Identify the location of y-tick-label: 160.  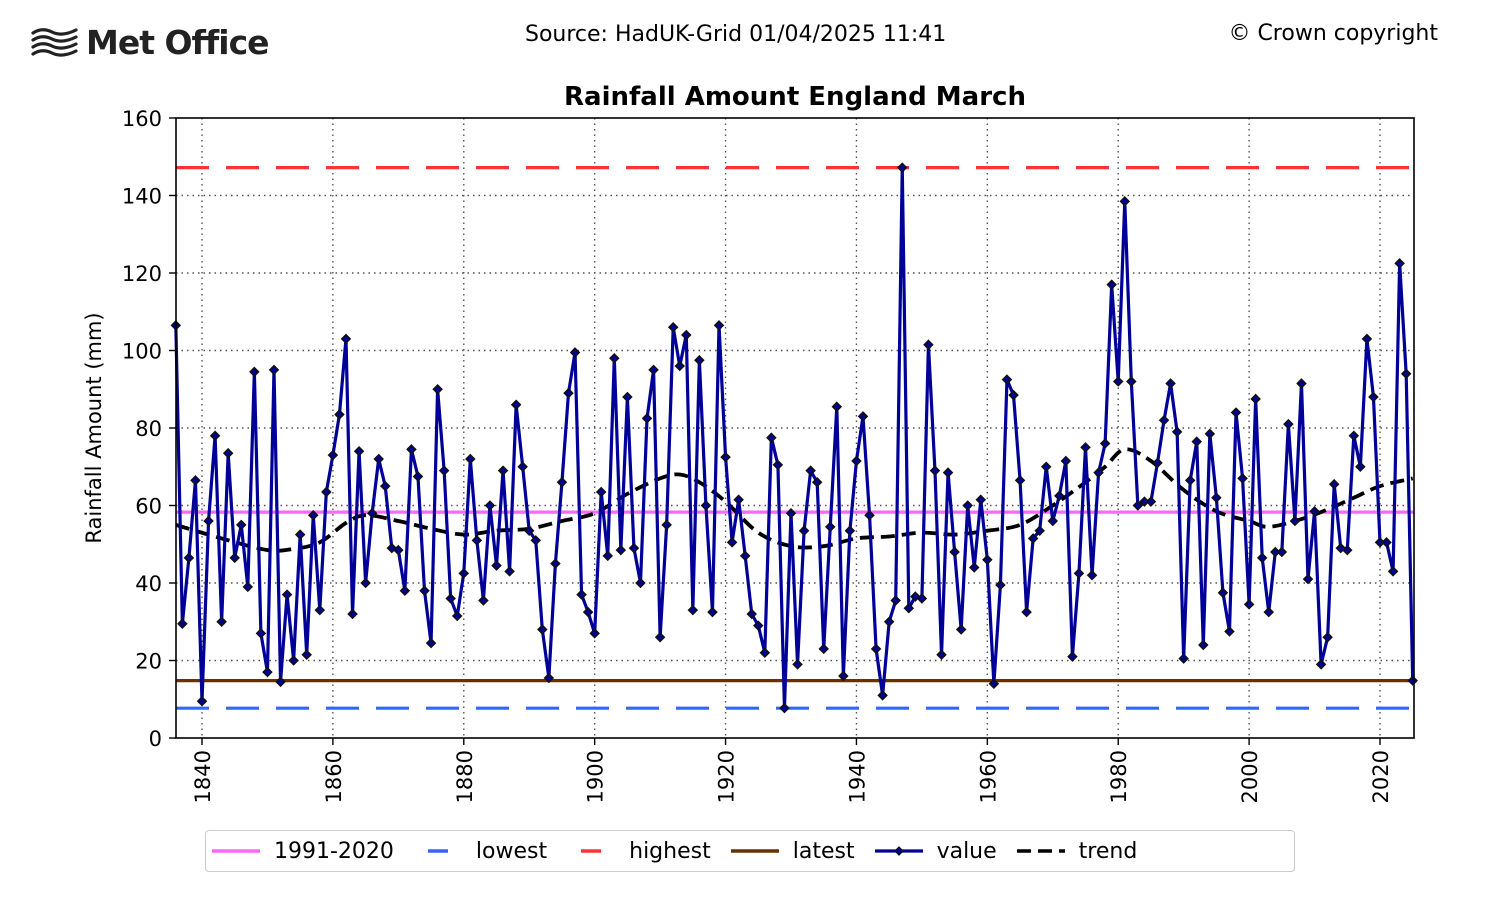
(142, 119).